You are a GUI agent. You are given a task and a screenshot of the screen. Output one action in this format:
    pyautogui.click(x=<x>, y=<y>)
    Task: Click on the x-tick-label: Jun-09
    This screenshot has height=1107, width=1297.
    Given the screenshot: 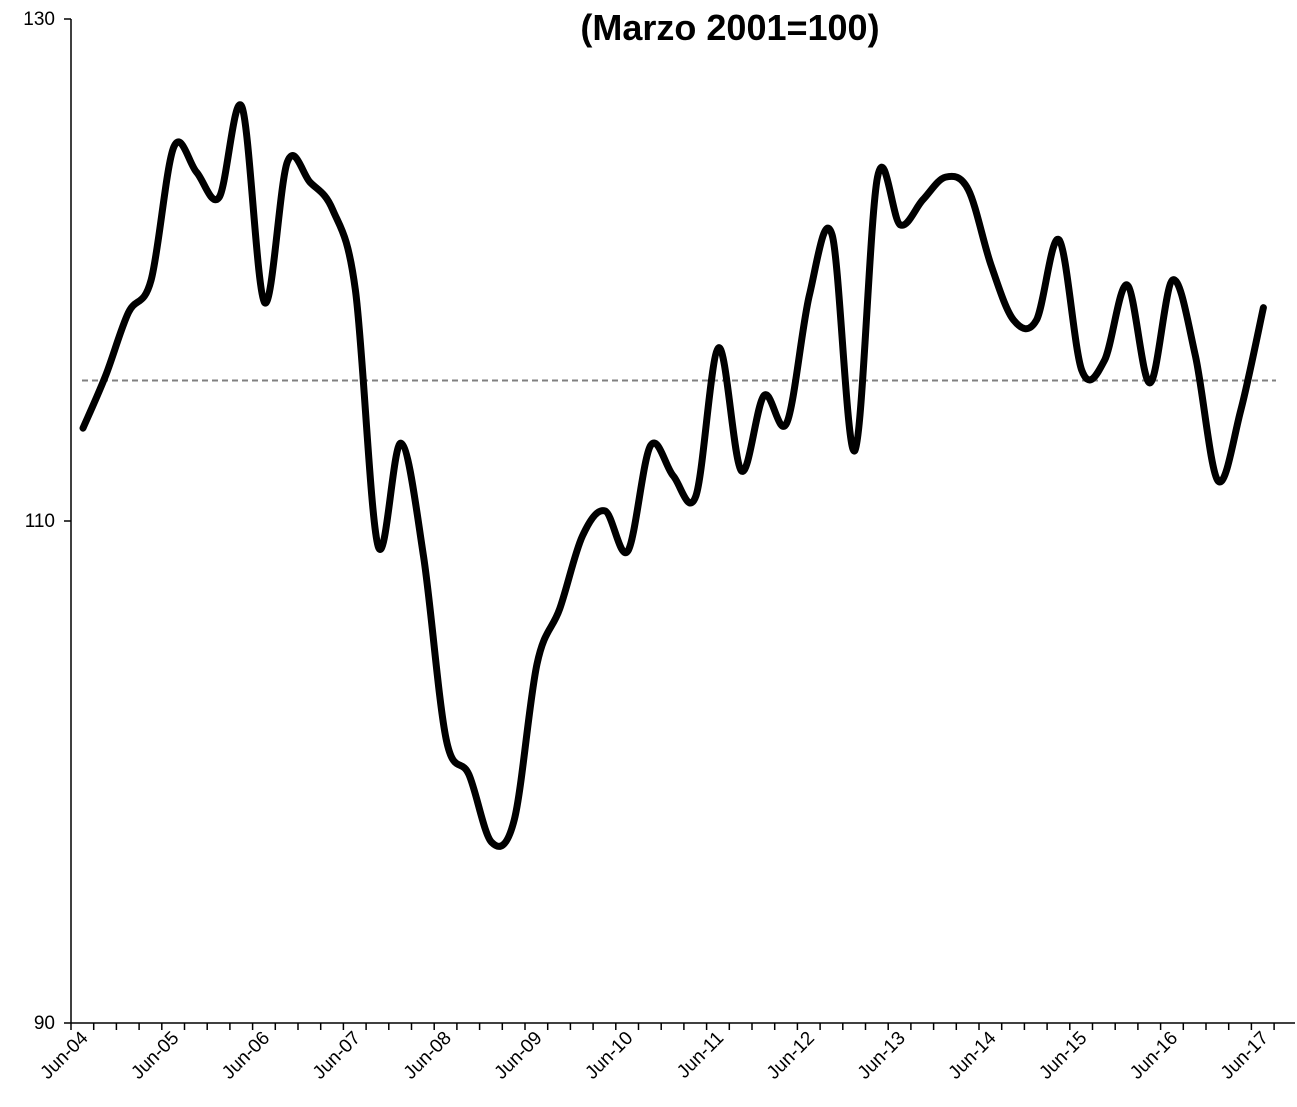 What is the action you would take?
    pyautogui.click(x=519, y=1056)
    